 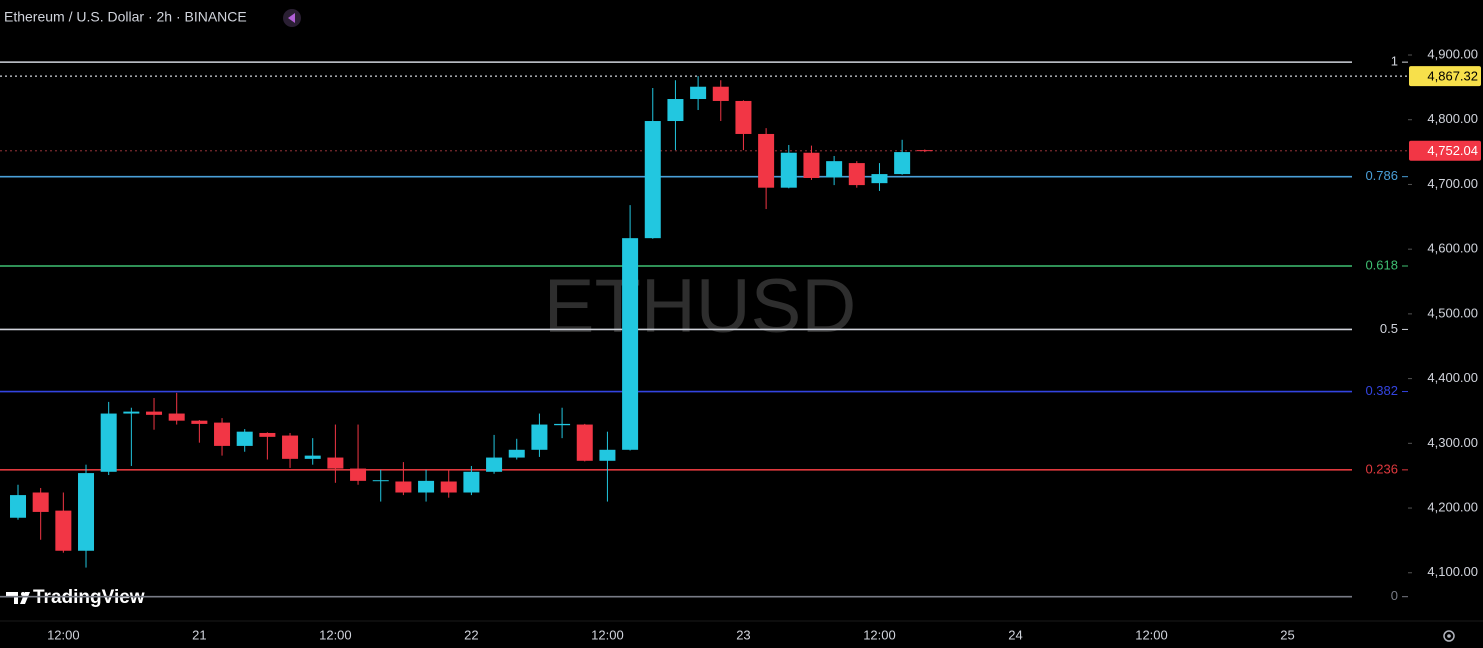 I want to click on settings-icon, so click(x=1449, y=636).